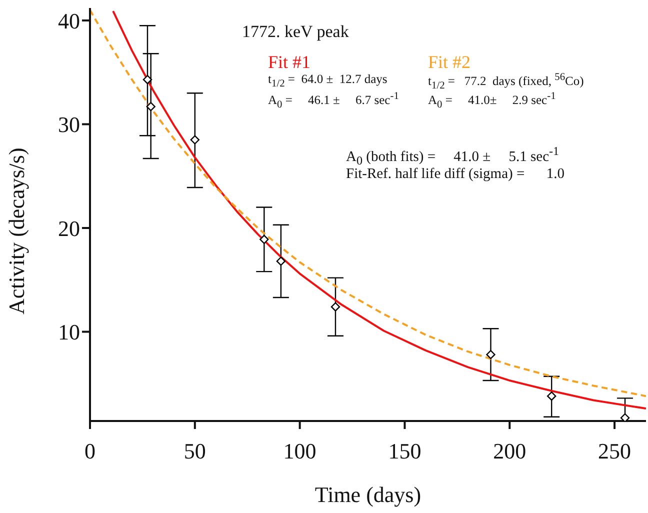  I want to click on y-axis-title: Activity (decays/s), so click(16, 231).